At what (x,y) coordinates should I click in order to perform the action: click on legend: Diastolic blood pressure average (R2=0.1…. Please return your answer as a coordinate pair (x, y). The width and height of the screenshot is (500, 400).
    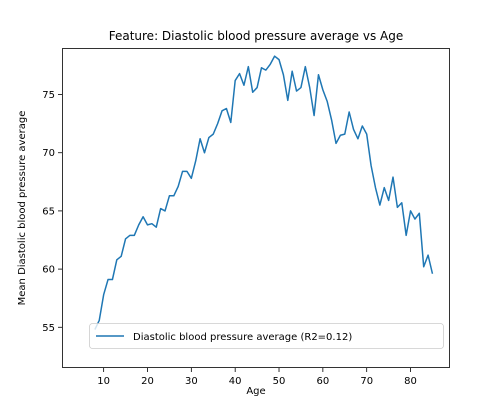
    Looking at the image, I should click on (266, 336).